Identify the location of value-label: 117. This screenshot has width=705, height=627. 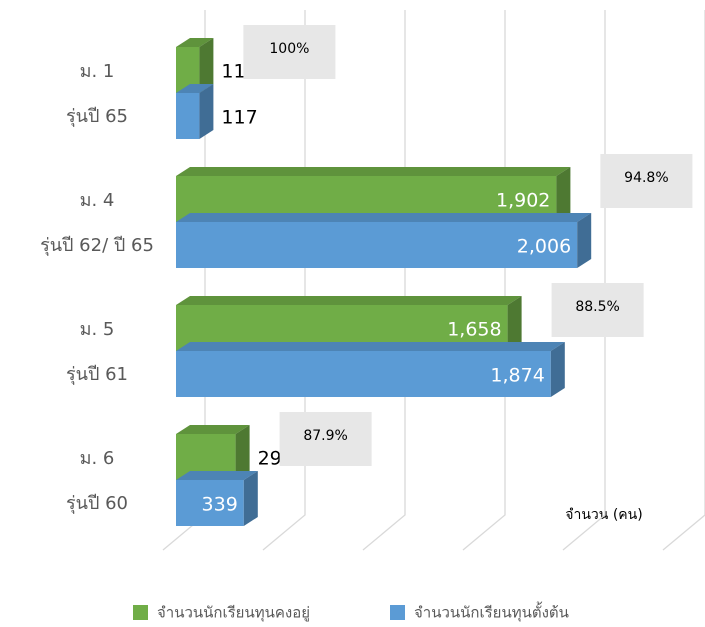
(239, 118).